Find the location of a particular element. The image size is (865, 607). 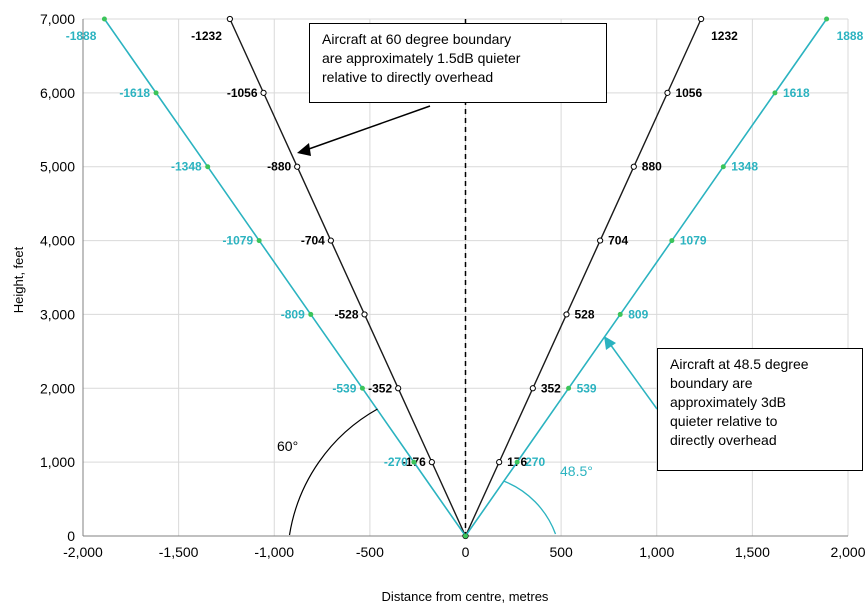

y-tick-label: 4,000 is located at coordinates (57, 241).